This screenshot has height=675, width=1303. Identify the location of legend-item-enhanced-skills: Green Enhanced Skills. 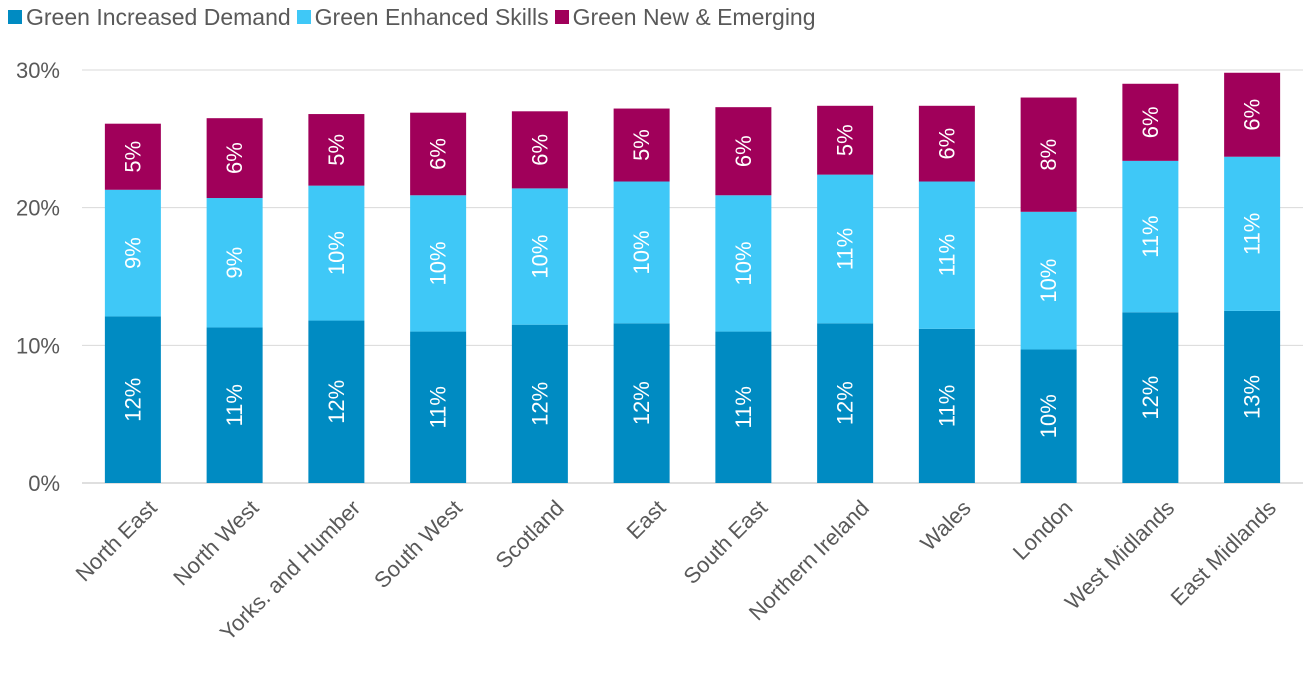
(422, 17).